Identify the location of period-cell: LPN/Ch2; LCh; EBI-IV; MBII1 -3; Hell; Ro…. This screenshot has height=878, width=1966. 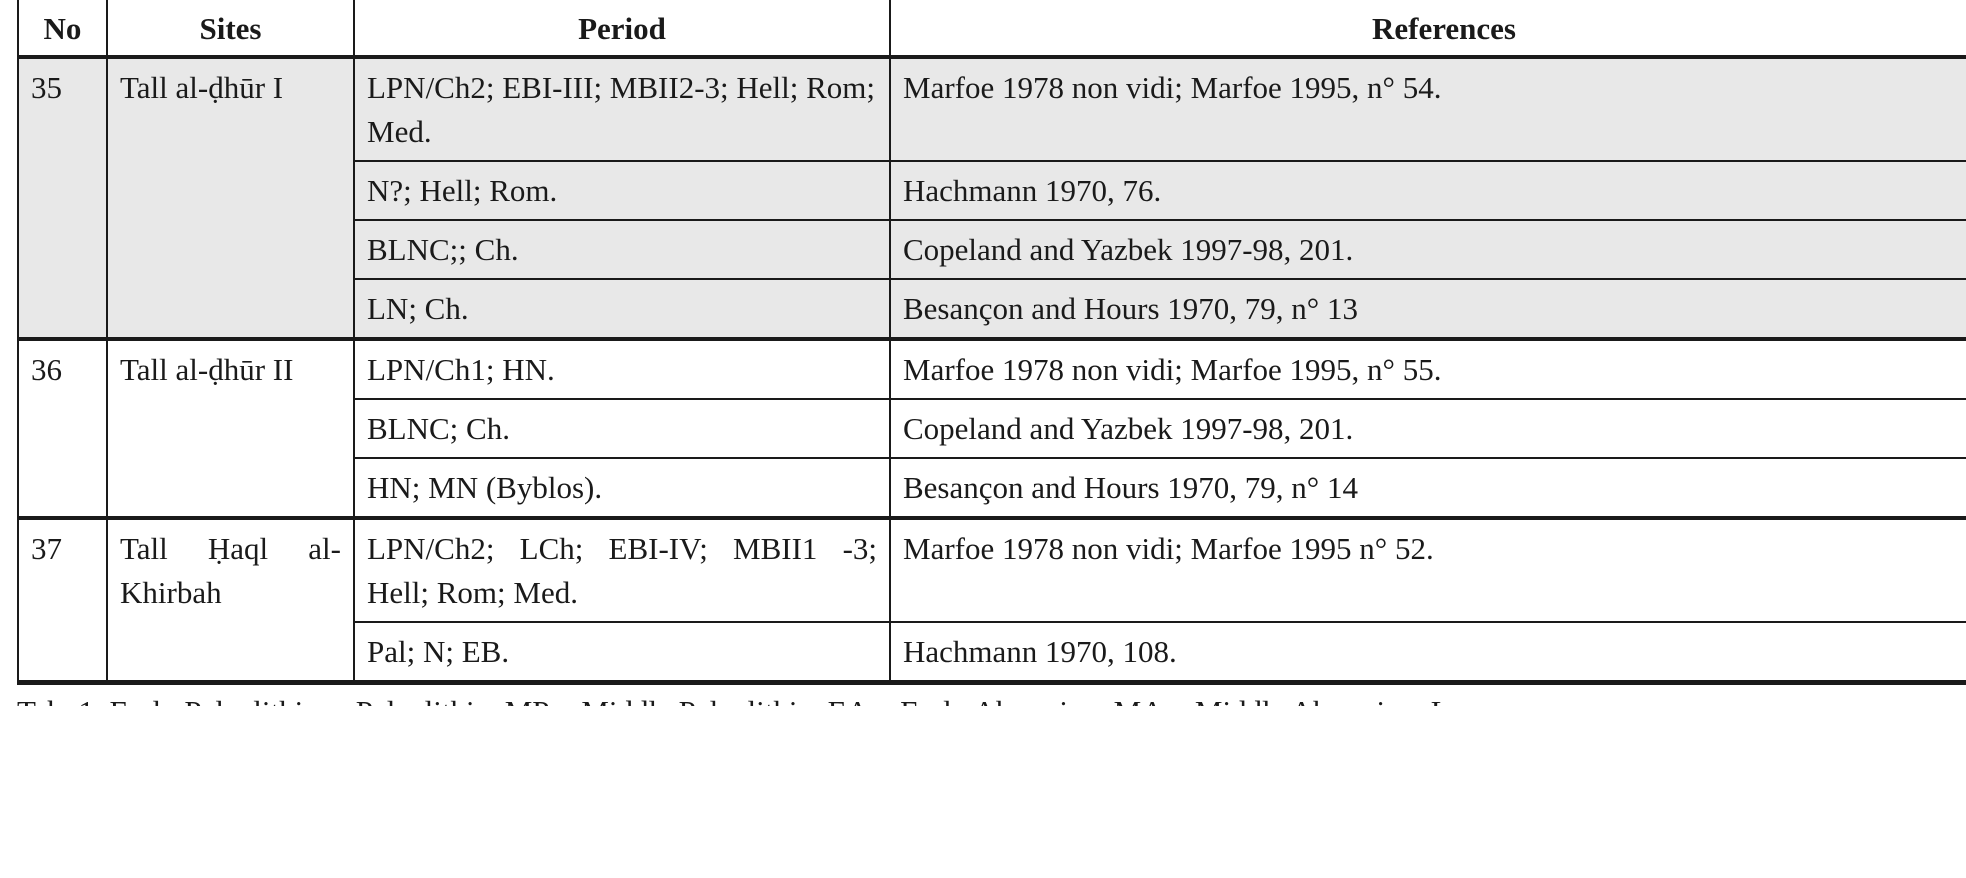
(622, 570).